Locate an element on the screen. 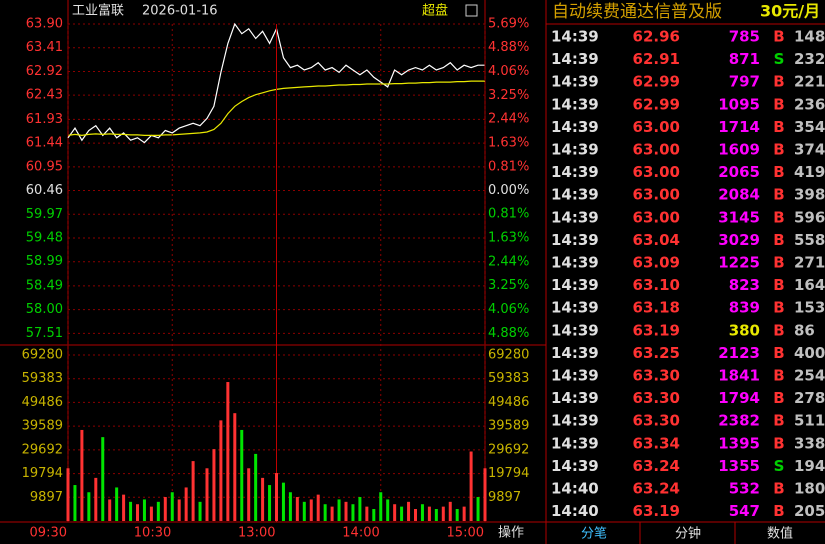  y-tick-label: 59.97 is located at coordinates (44, 214).